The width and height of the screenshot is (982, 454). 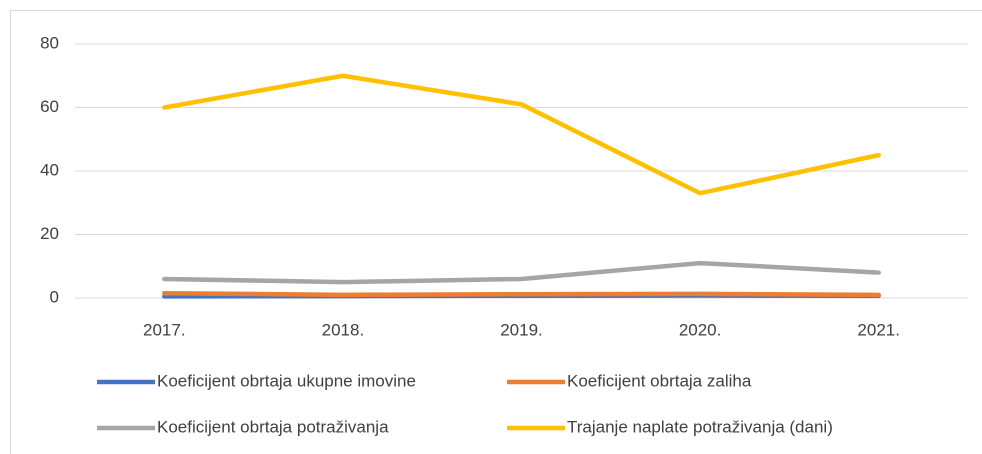 I want to click on y-tick-label: 80, so click(x=49, y=42).